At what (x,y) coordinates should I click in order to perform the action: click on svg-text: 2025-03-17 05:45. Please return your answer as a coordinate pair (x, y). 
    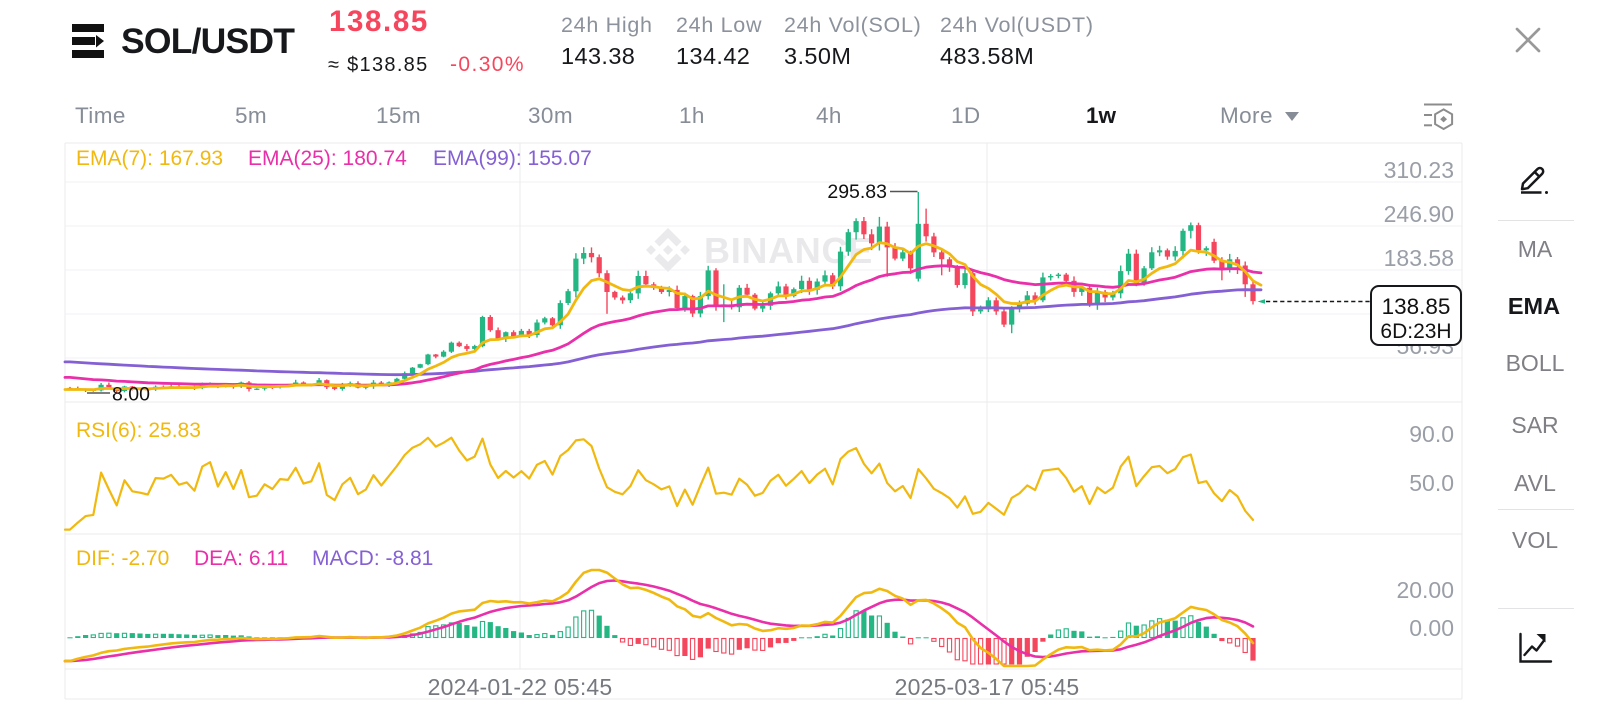
    Looking at the image, I should click on (987, 687).